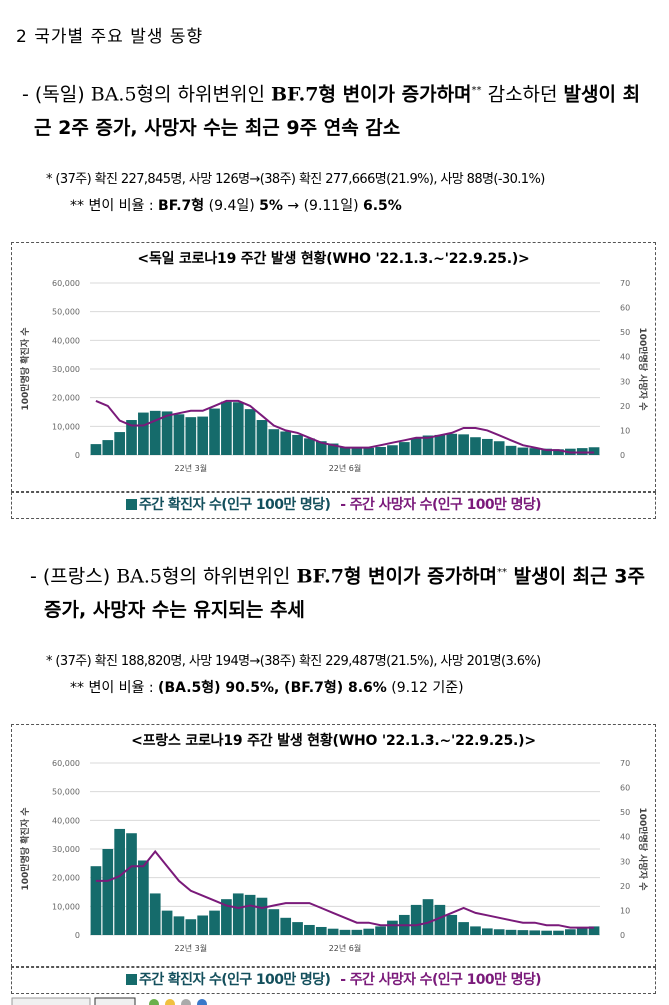 The width and height of the screenshot is (669, 1005). What do you see at coordinates (181, 206) in the screenshot?
I see `germany-note2-bold: BF.7형` at bounding box center [181, 206].